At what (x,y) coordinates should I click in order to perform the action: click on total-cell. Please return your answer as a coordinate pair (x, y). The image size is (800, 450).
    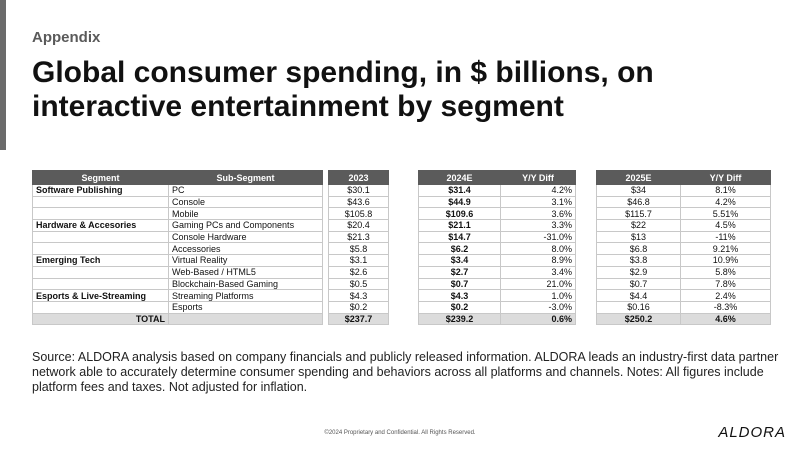
    Looking at the image, I should click on (245, 319).